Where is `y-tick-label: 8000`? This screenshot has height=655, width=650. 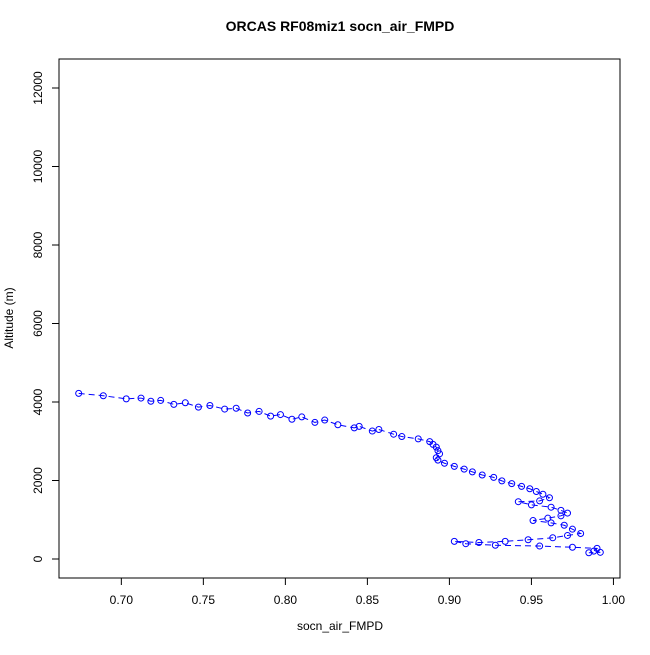 y-tick-label: 8000 is located at coordinates (38, 244).